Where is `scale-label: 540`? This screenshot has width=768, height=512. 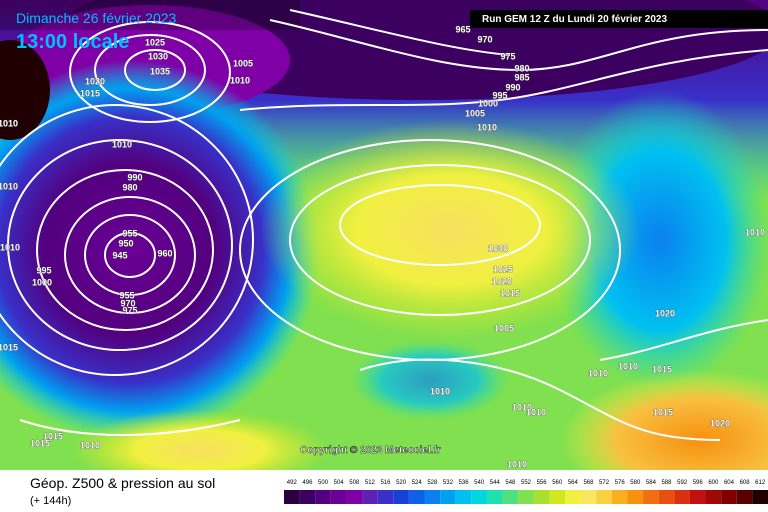 scale-label: 540 is located at coordinates (479, 483).